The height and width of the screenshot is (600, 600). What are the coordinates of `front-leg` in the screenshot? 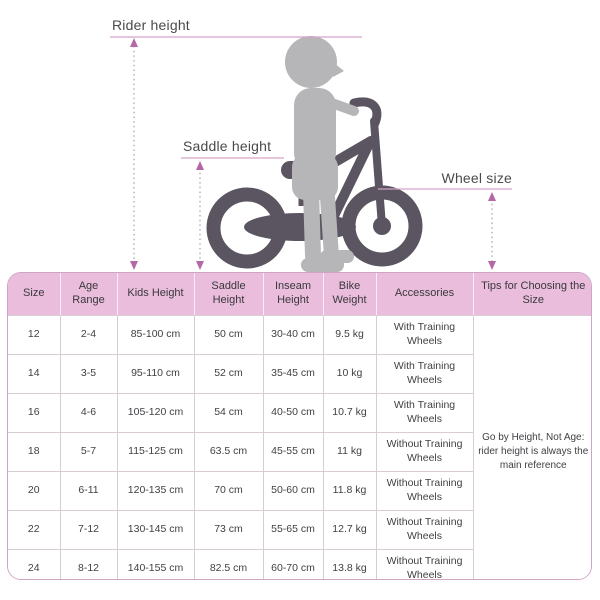 It's located at (312, 223).